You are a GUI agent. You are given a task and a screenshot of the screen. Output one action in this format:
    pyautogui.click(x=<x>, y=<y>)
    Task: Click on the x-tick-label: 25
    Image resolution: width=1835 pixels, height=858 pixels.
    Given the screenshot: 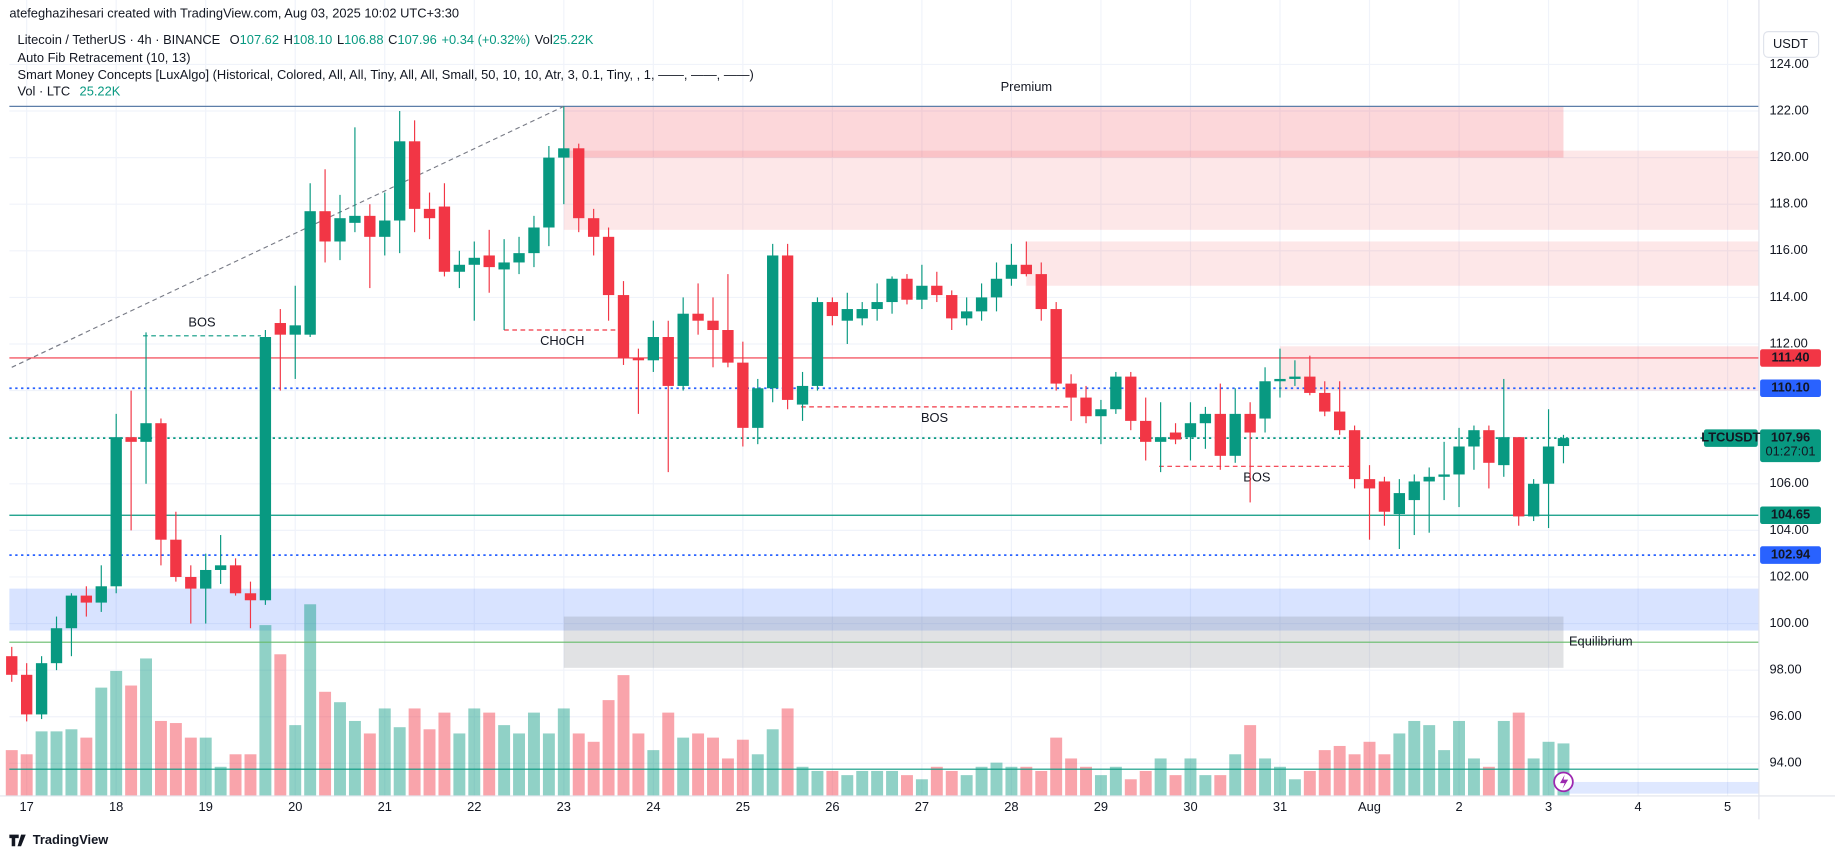 What is the action you would take?
    pyautogui.click(x=743, y=806)
    